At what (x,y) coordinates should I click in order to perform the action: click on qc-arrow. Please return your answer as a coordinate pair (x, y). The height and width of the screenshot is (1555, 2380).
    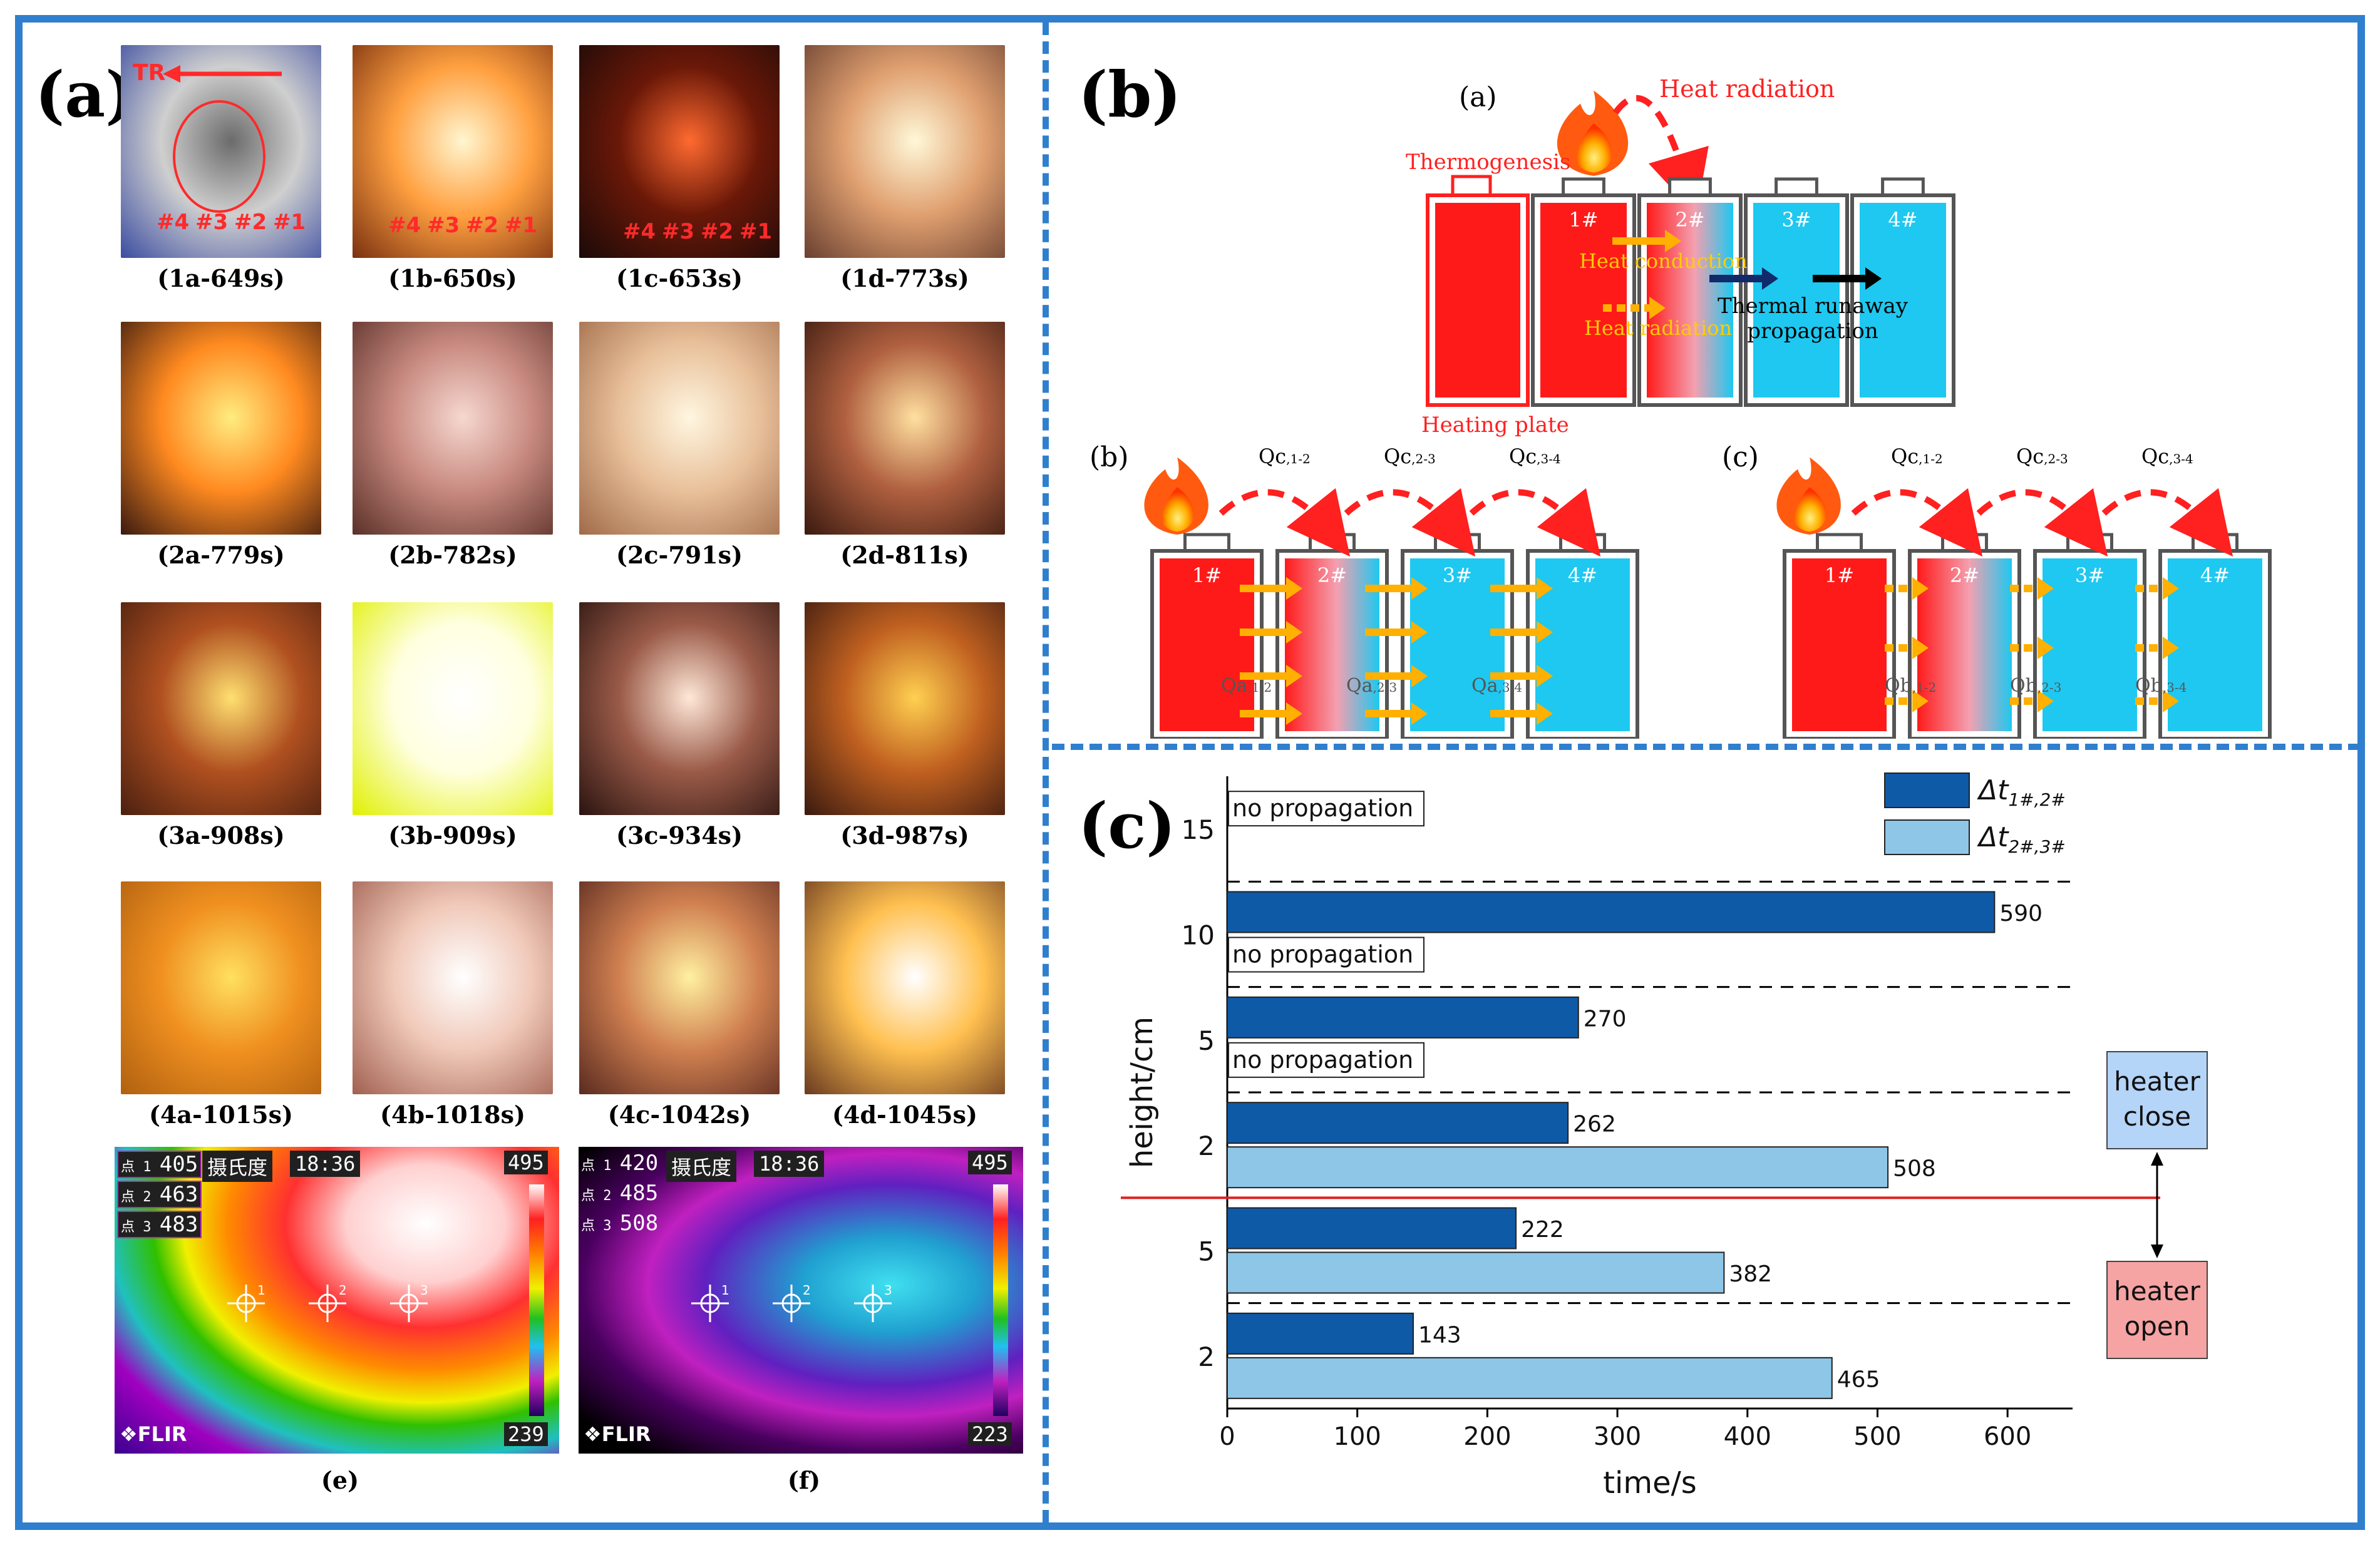
    Looking at the image, I should click on (1917, 522).